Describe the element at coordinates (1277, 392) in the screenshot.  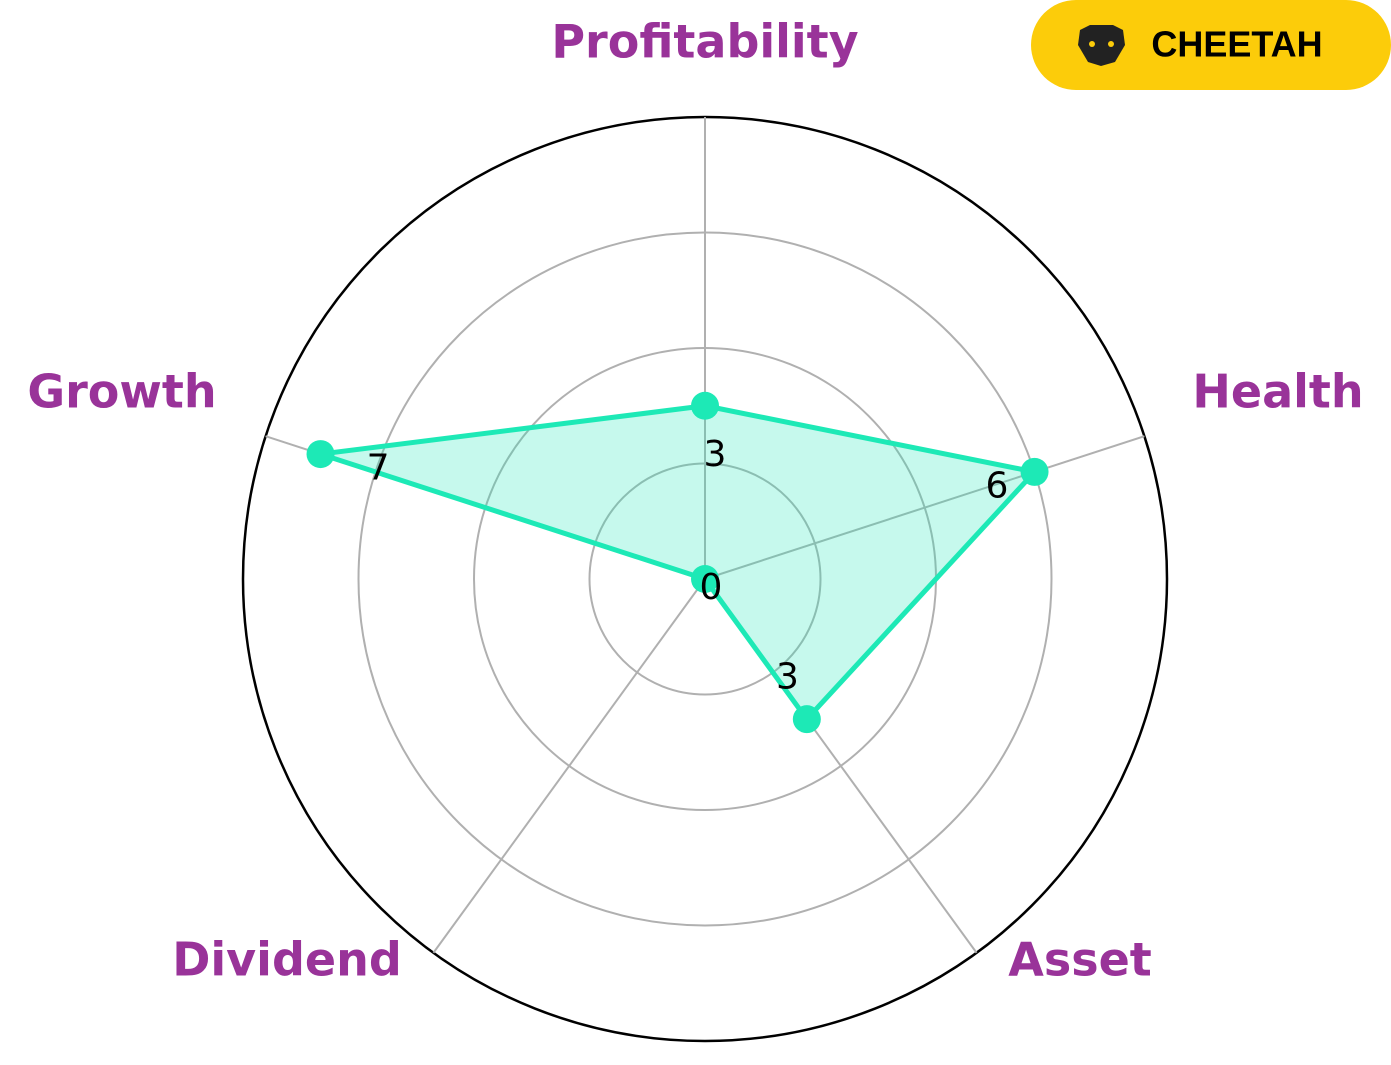
I see `category-label: Health` at that location.